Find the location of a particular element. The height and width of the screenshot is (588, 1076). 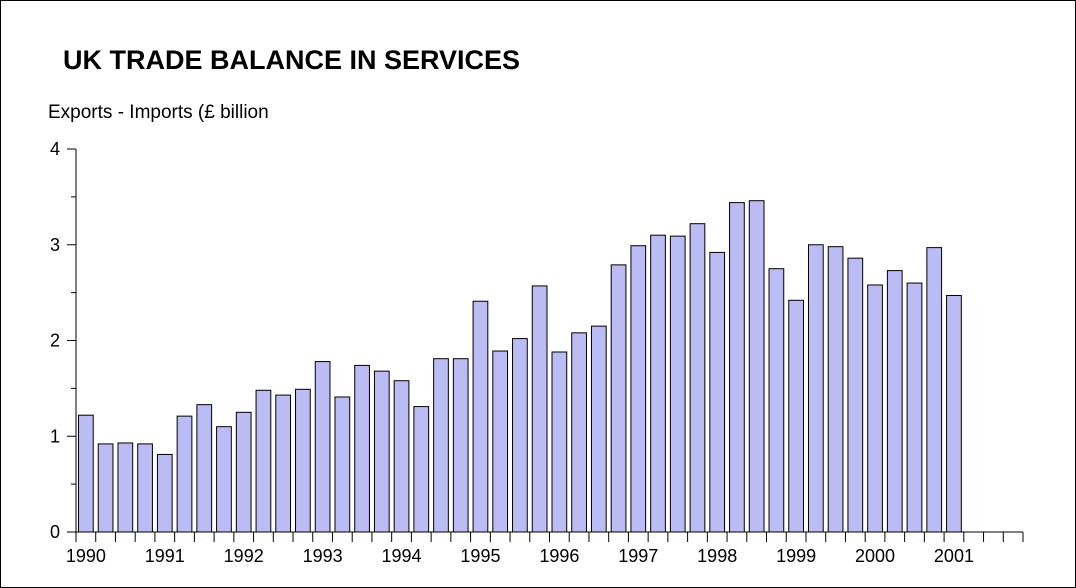

bar-1991-q4 is located at coordinates (224, 479).